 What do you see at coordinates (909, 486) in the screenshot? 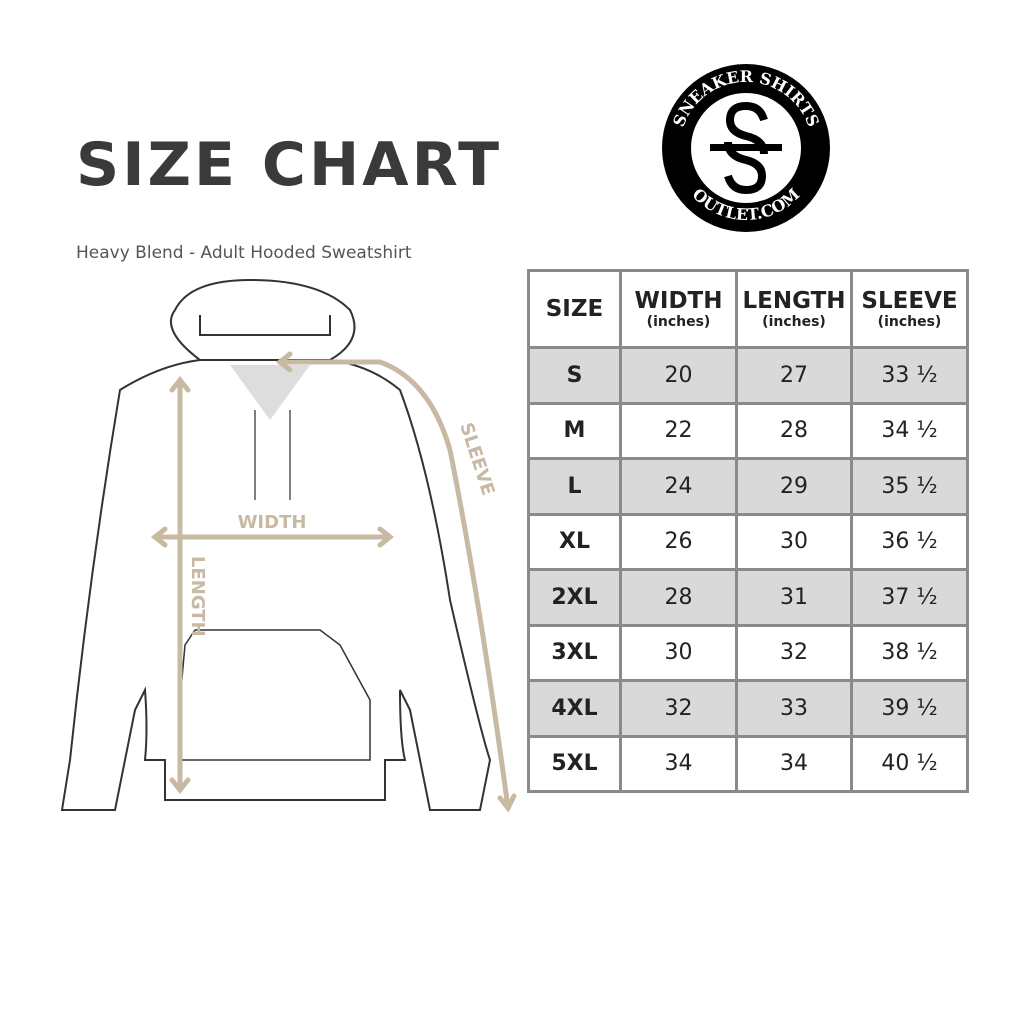
I see `measurement-cell: 35 ½` at bounding box center [909, 486].